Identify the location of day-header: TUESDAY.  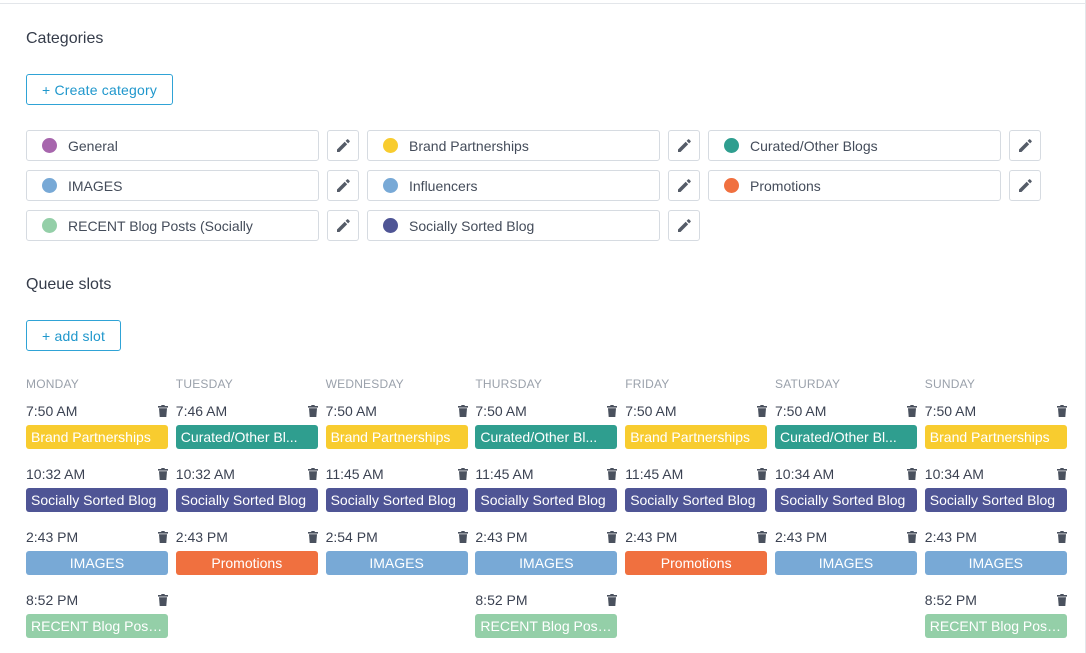
(204, 384).